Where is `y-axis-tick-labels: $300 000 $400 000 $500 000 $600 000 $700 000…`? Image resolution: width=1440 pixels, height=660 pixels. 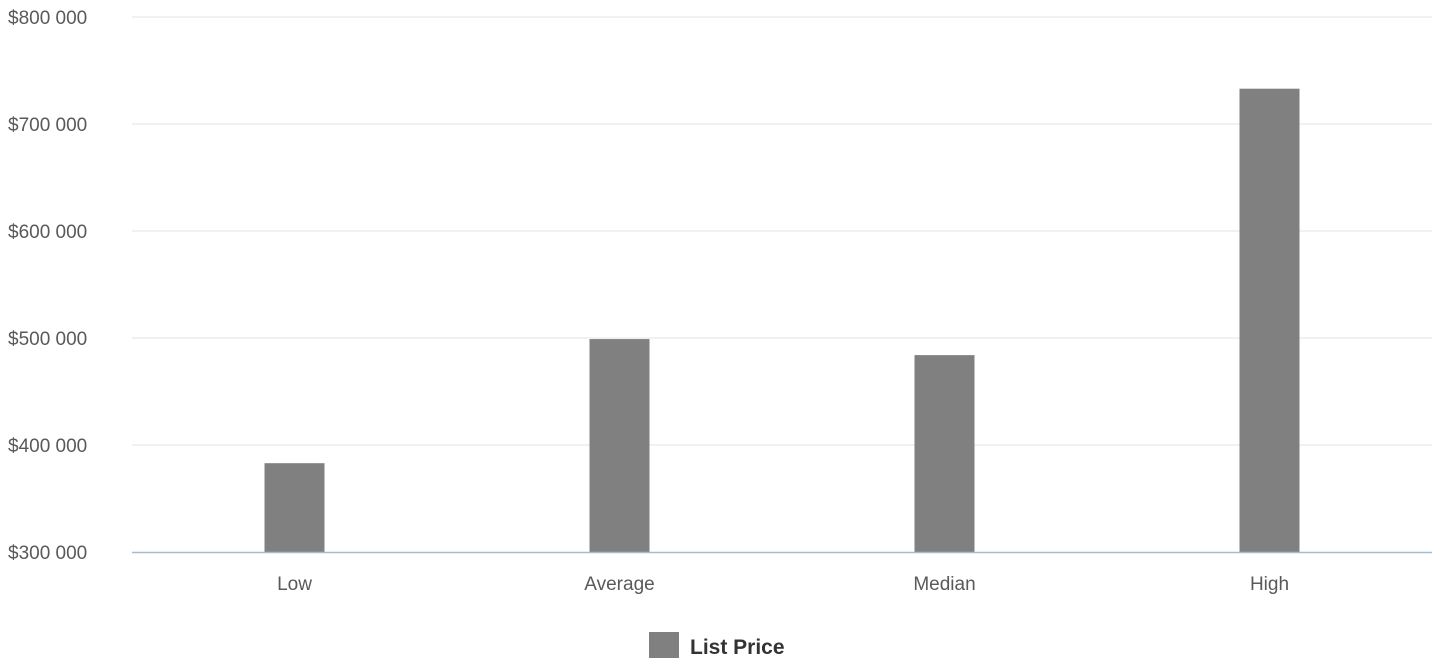 y-axis-tick-labels: $300 000 $400 000 $500 000 $600 000 $700 000… is located at coordinates (47, 286).